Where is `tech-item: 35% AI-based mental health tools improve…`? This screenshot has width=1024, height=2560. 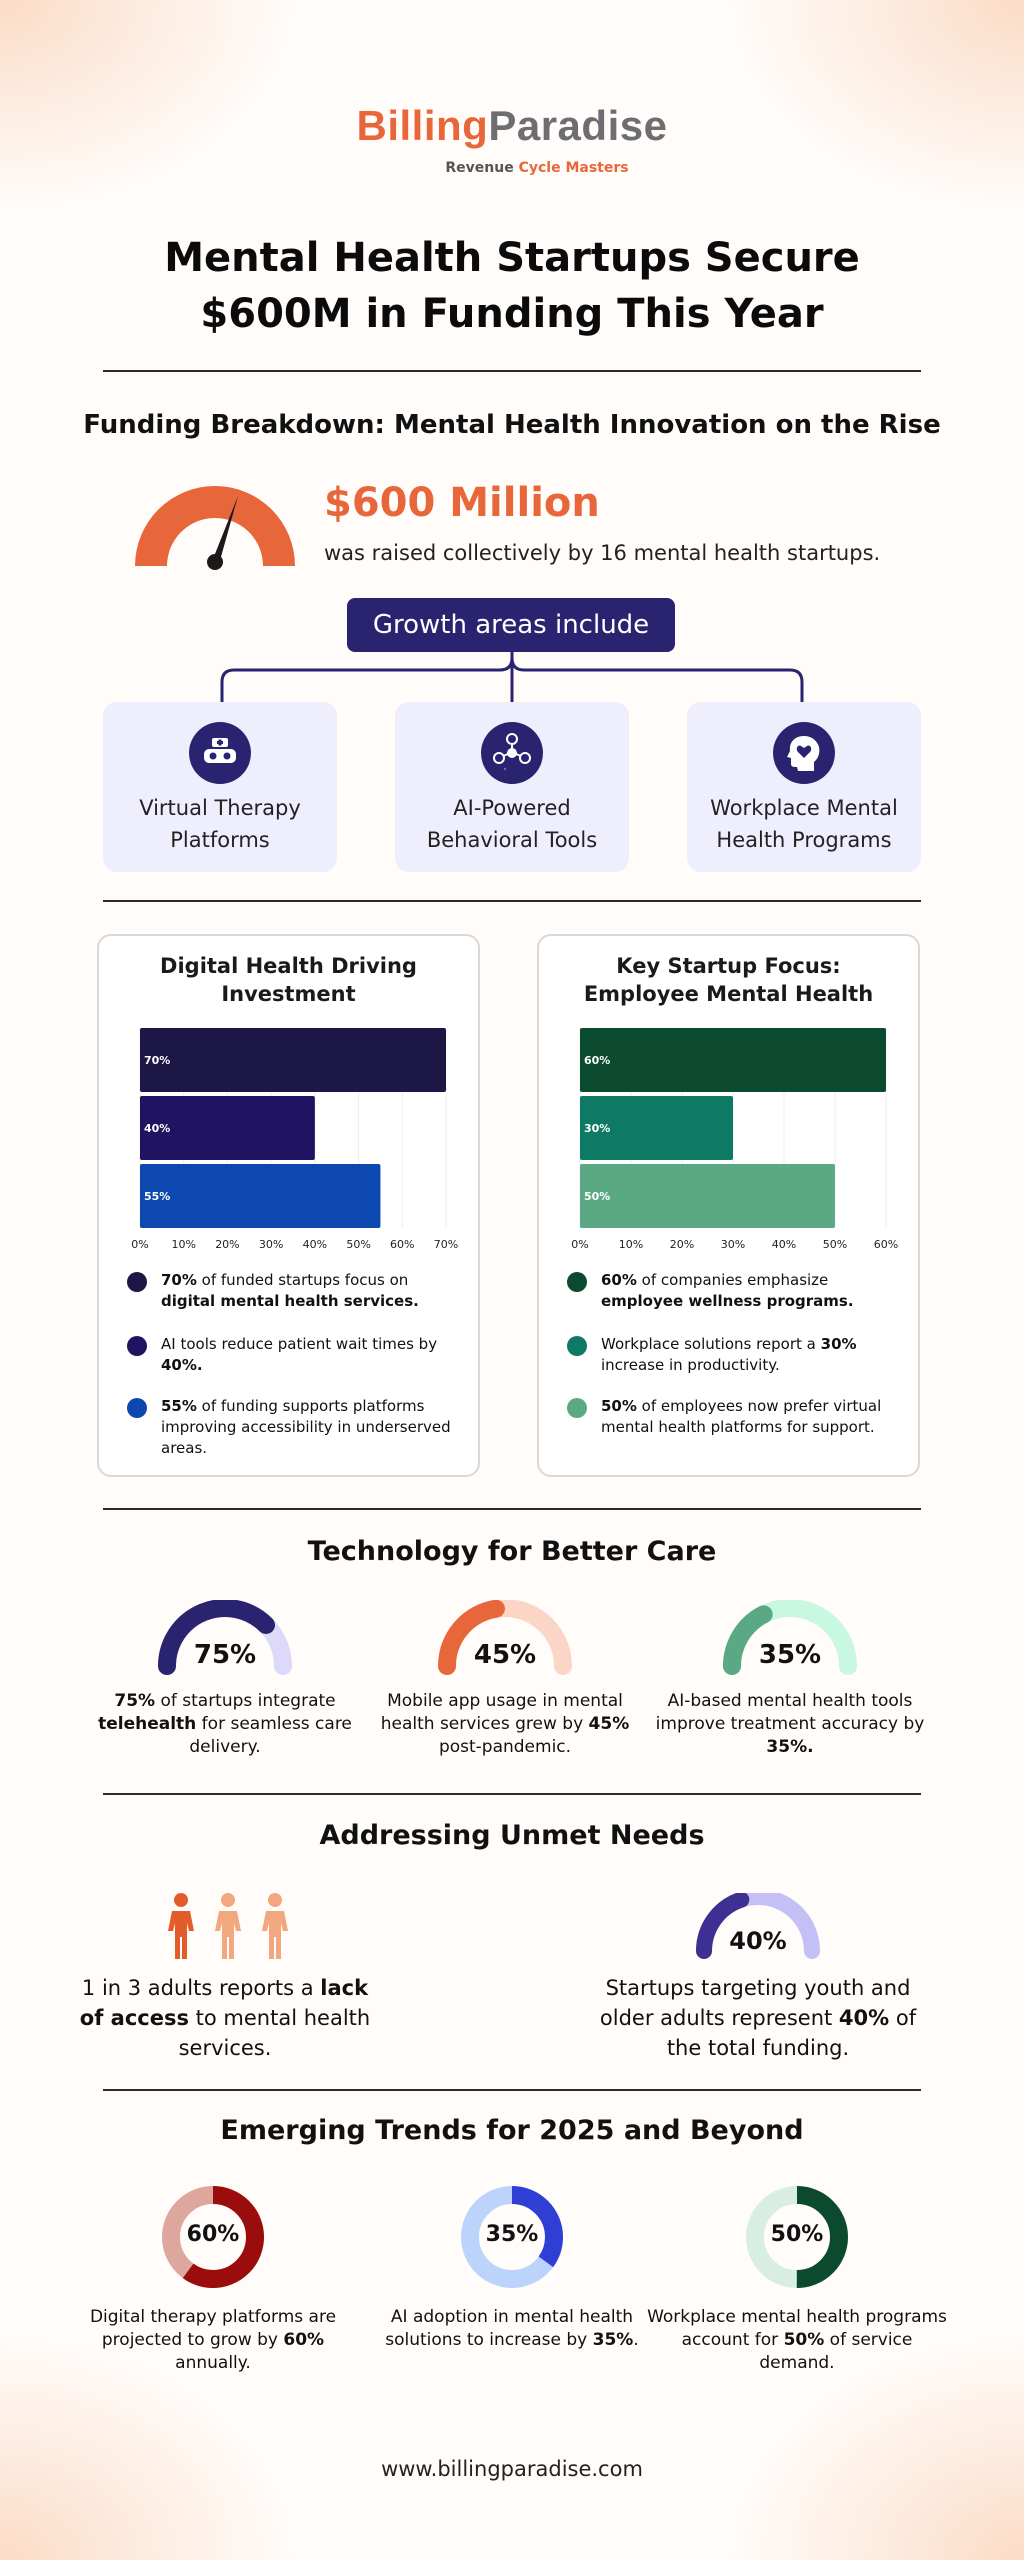 tech-item: 35% AI-based mental health tools improve… is located at coordinates (790, 1679).